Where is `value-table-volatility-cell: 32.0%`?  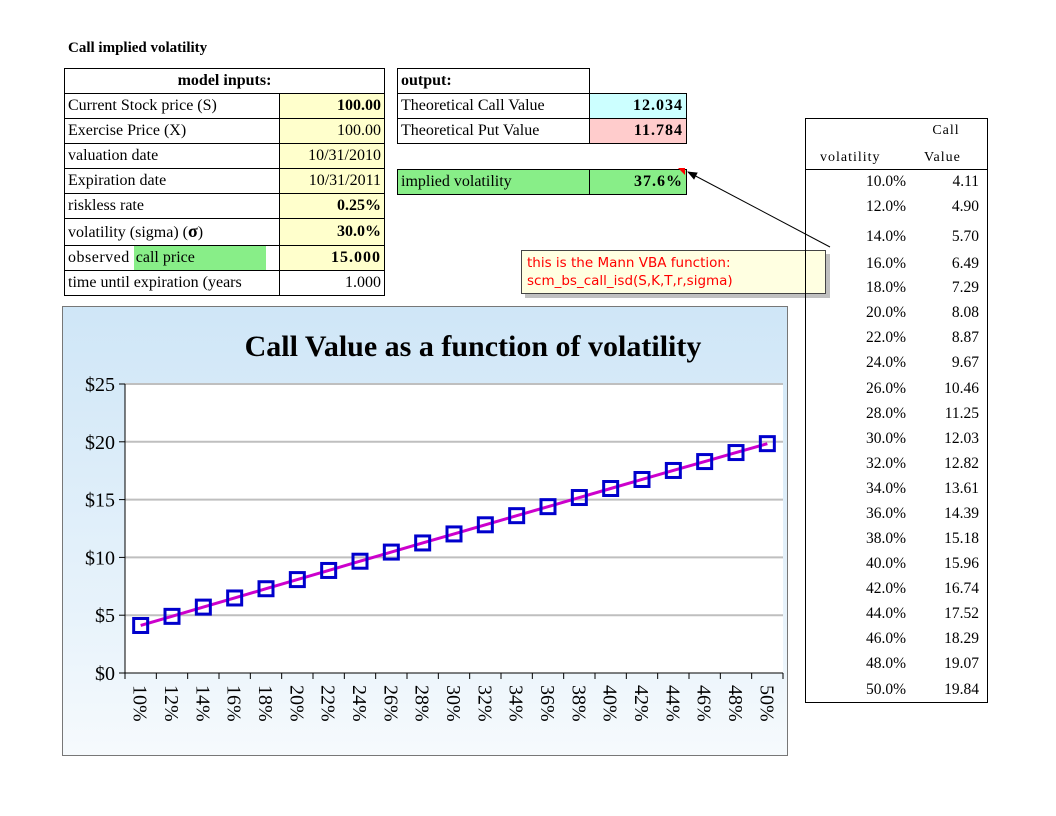 value-table-volatility-cell: 32.0% is located at coordinates (885, 463).